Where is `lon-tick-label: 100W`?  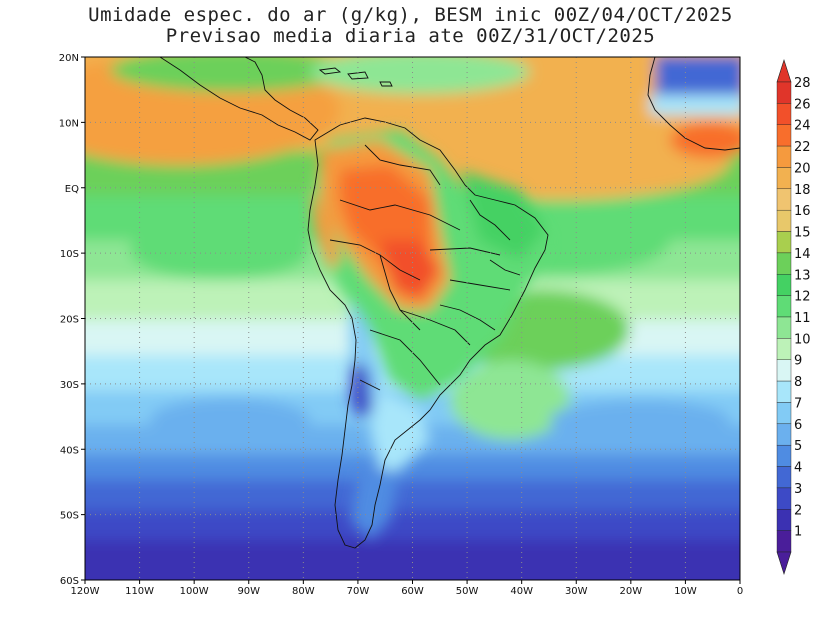 lon-tick-label: 100W is located at coordinates (194, 591).